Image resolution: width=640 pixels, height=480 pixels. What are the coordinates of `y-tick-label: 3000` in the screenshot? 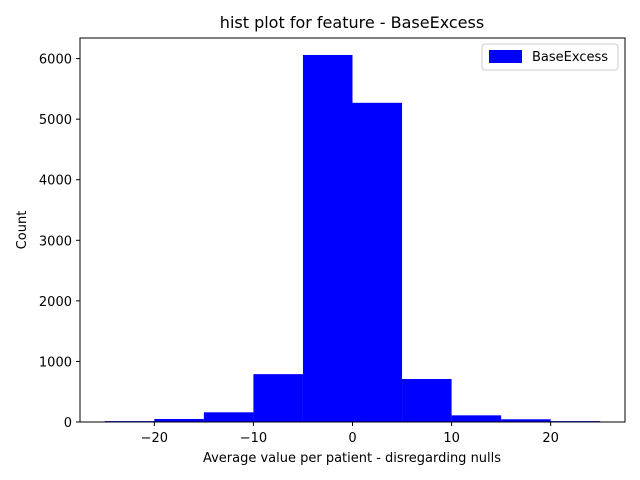 It's located at (55, 241).